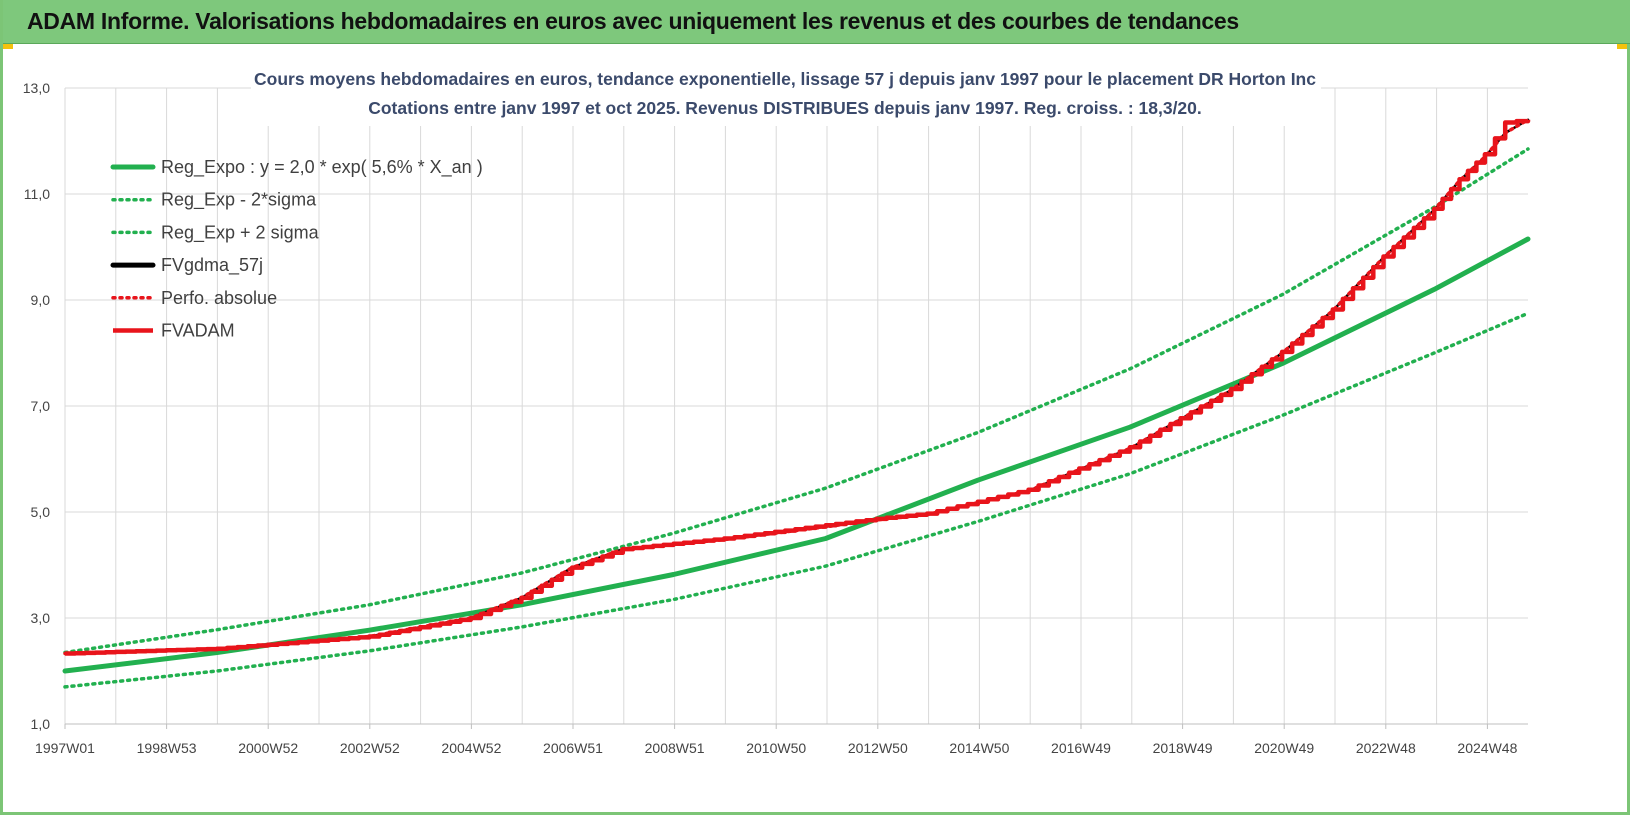 The width and height of the screenshot is (1630, 815). What do you see at coordinates (1081, 748) in the screenshot?
I see `x-tick-label: 2016W49` at bounding box center [1081, 748].